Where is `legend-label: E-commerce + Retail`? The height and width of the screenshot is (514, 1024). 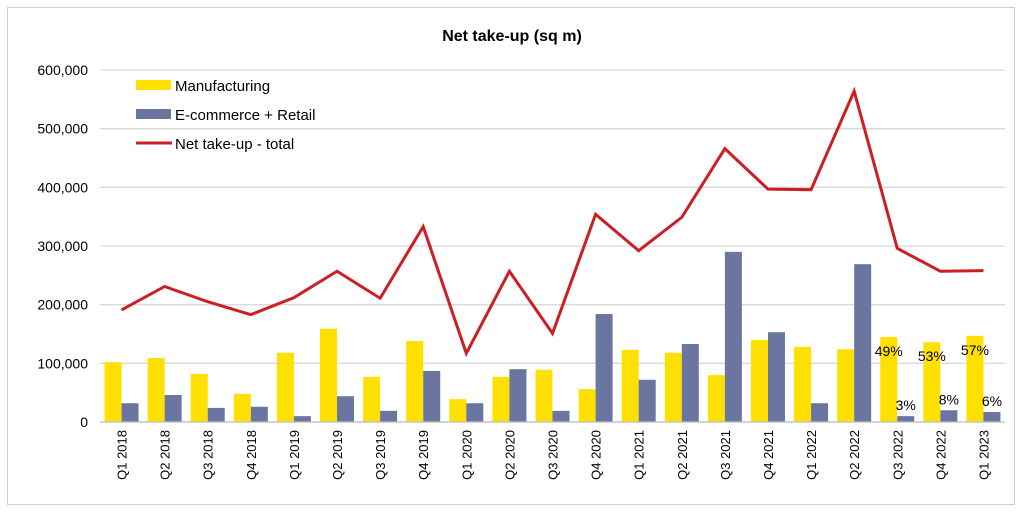
legend-label: E-commerce + Retail is located at coordinates (245, 115).